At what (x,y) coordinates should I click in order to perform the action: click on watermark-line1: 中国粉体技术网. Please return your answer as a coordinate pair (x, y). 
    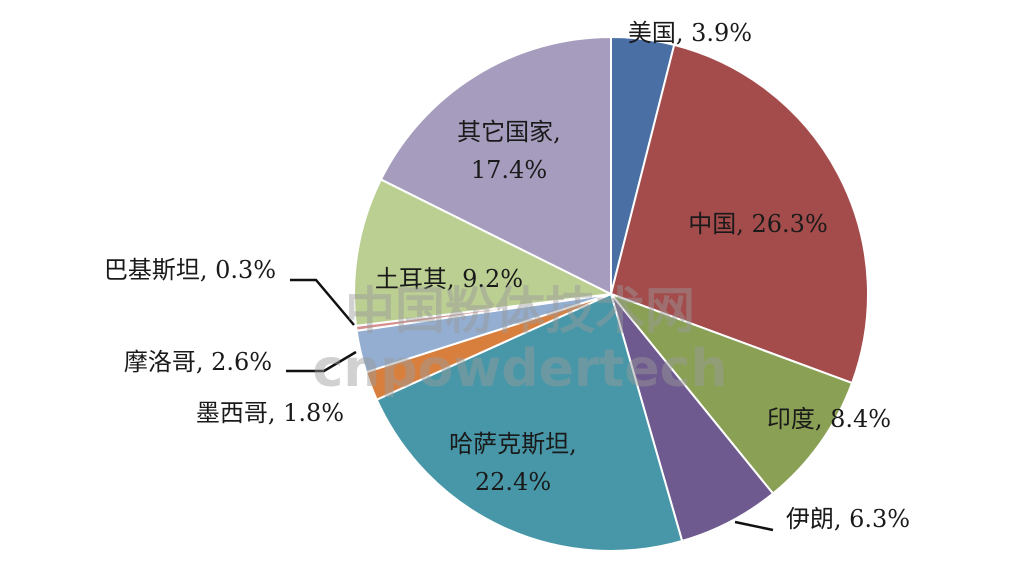
    Looking at the image, I should click on (520, 311).